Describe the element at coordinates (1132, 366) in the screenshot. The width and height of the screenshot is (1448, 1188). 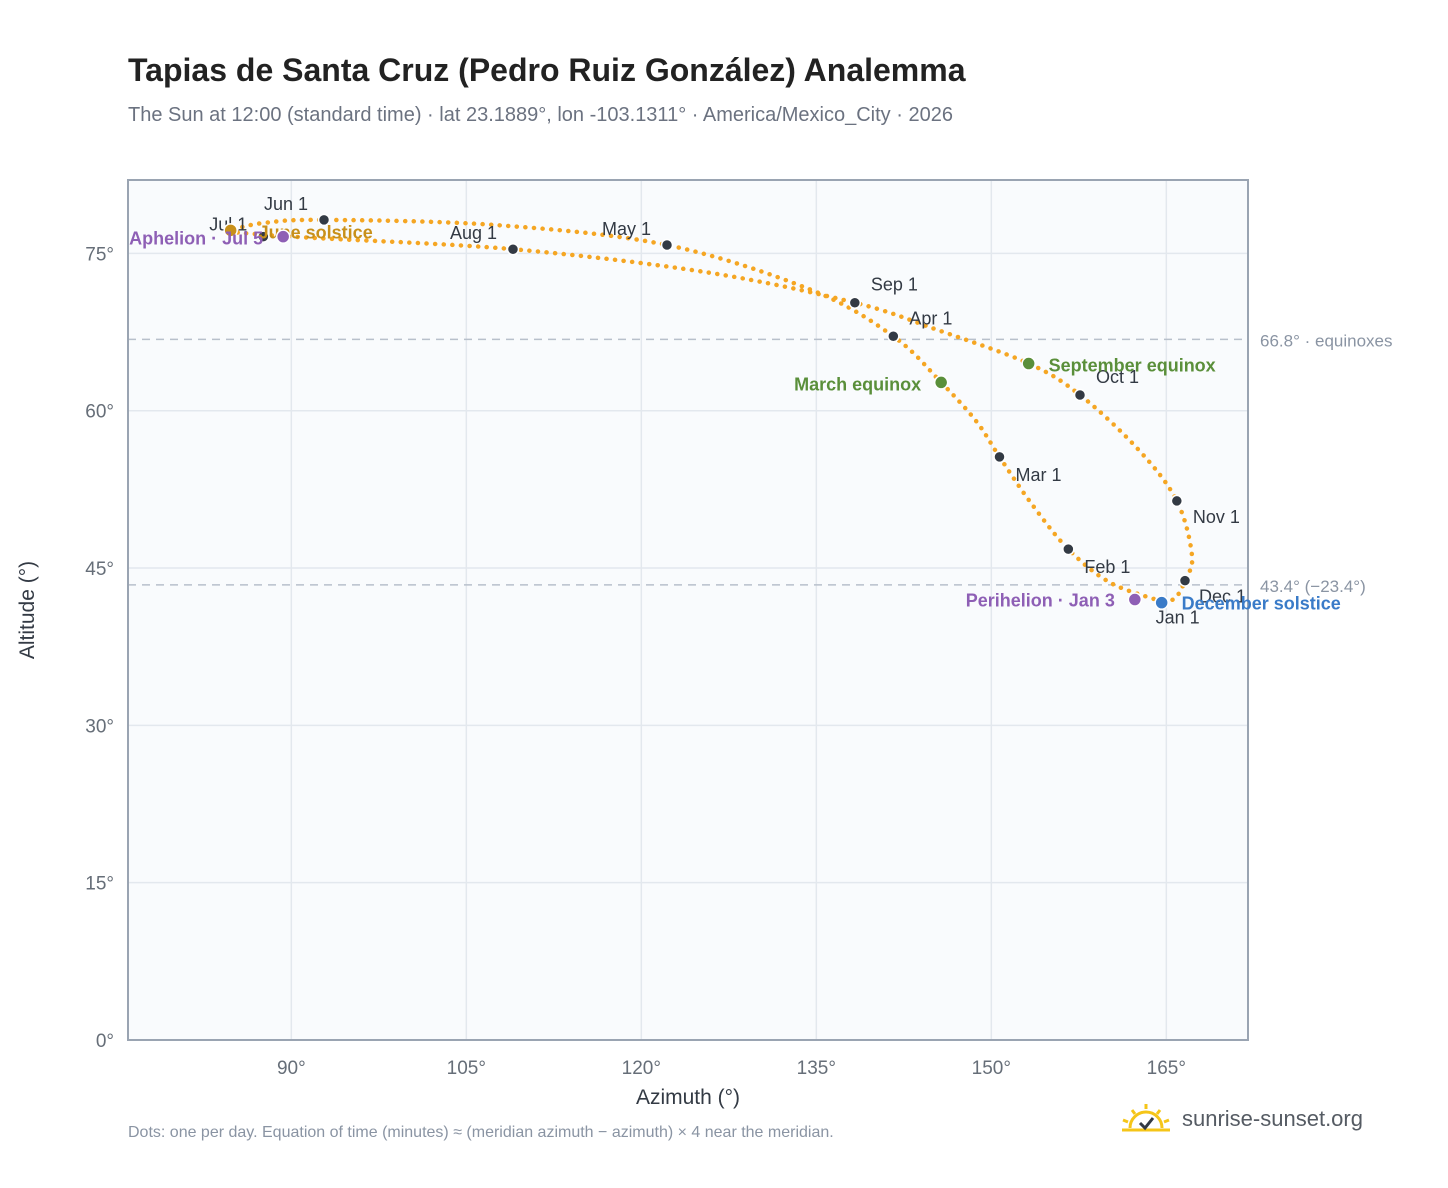
I see `special-point-label: September equinox` at that location.